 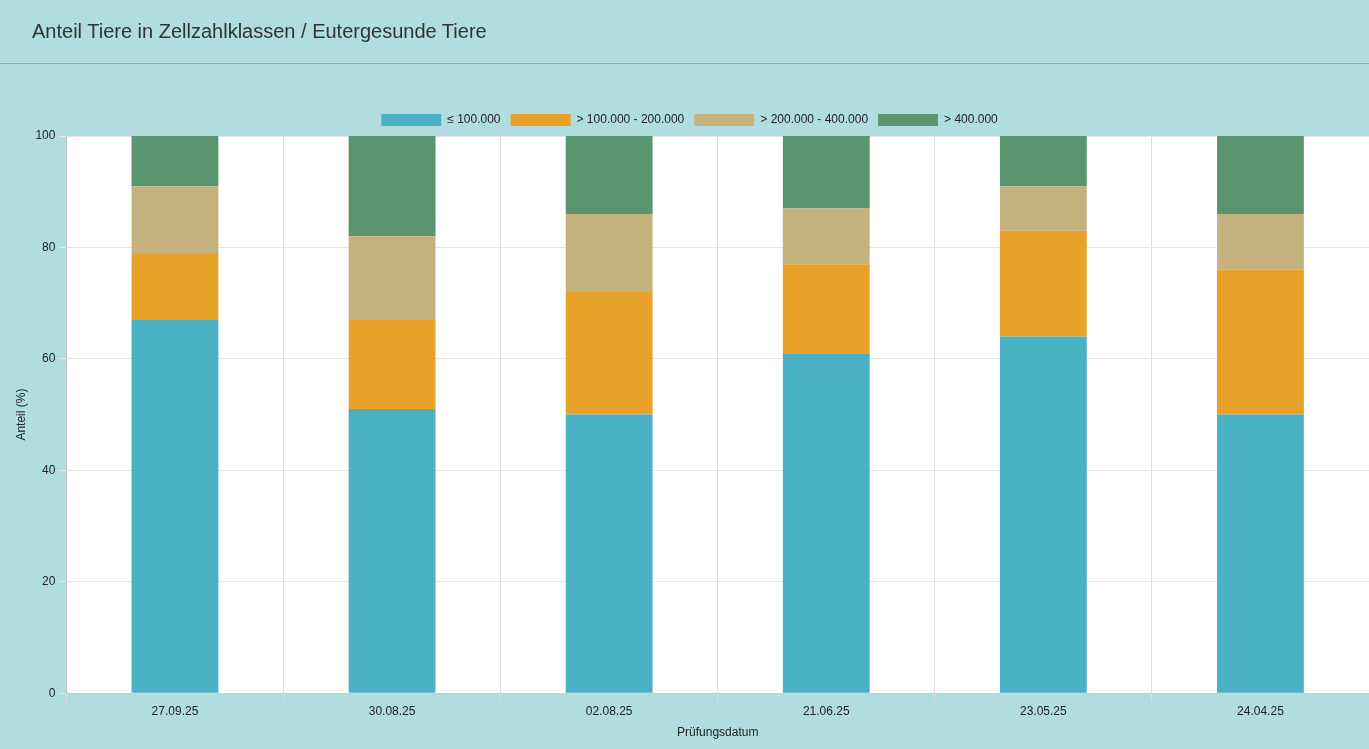 I want to click on x-tick-label: 02.08.25, so click(x=609, y=710).